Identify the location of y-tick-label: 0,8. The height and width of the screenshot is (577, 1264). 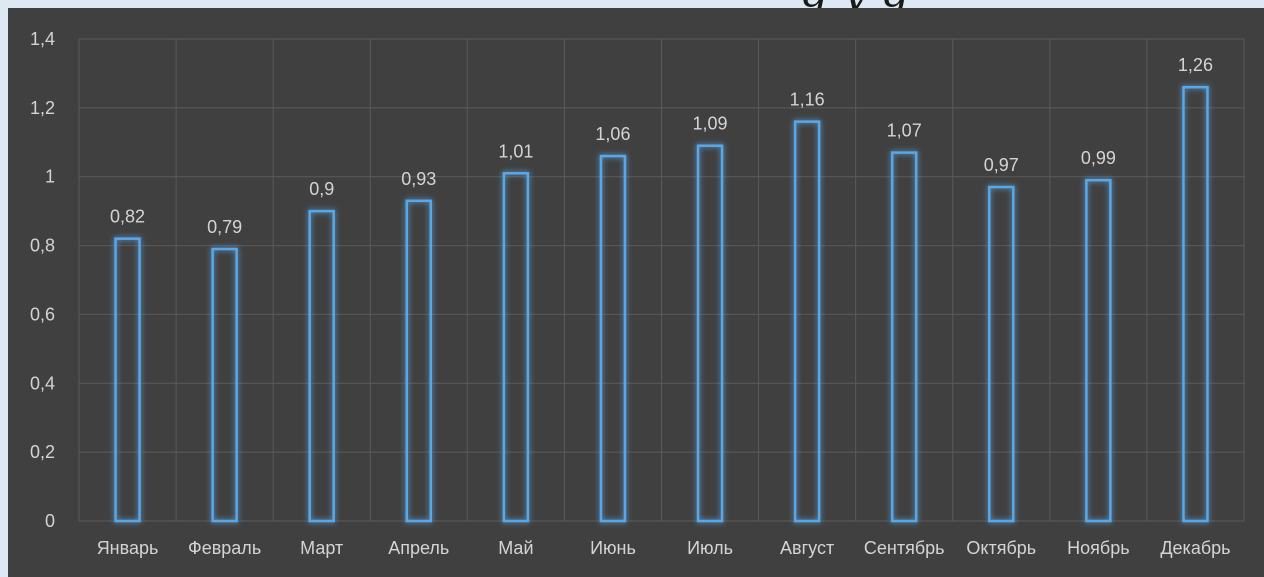
(42, 246).